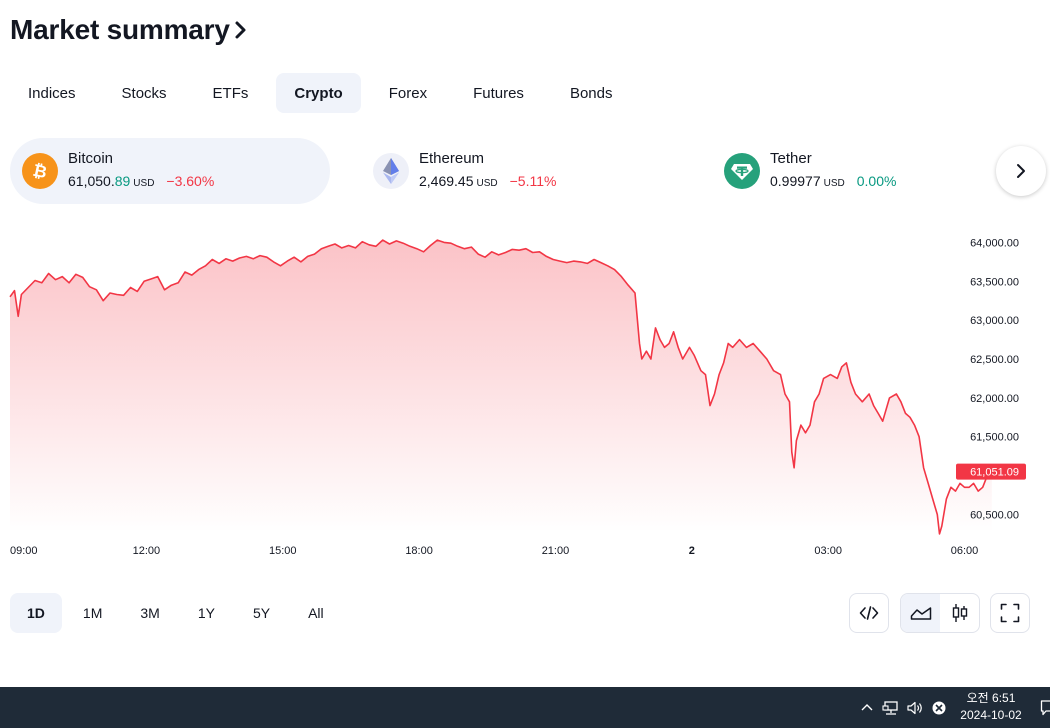 The image size is (1050, 728). What do you see at coordinates (230, 93) in the screenshot?
I see `tab-etfs: ETFs` at bounding box center [230, 93].